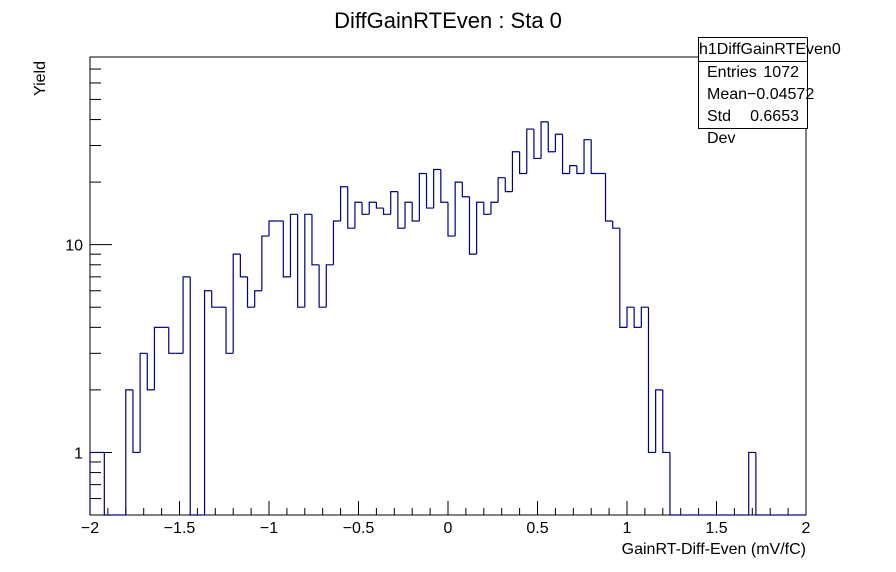  Describe the element at coordinates (78, 453) in the screenshot. I see `y-tick-label: 1` at that location.